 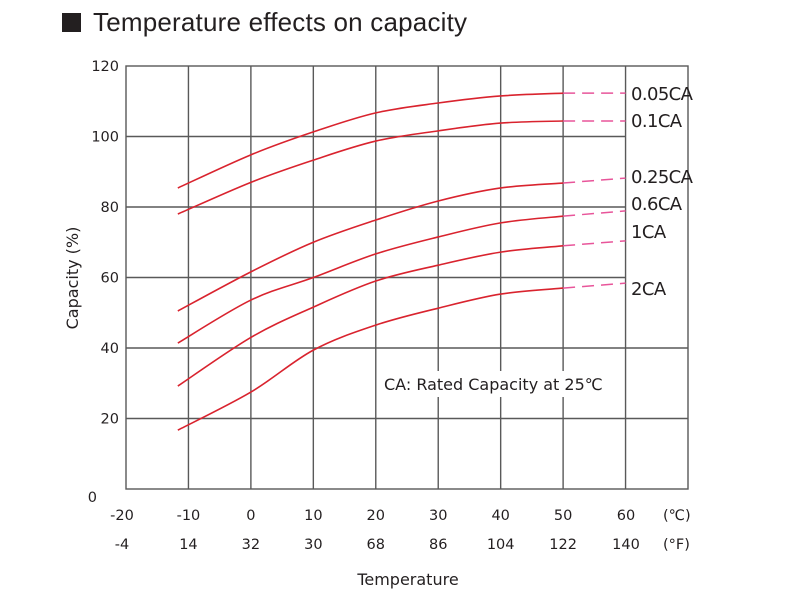 I want to click on series-label: 2CA, so click(x=649, y=289).